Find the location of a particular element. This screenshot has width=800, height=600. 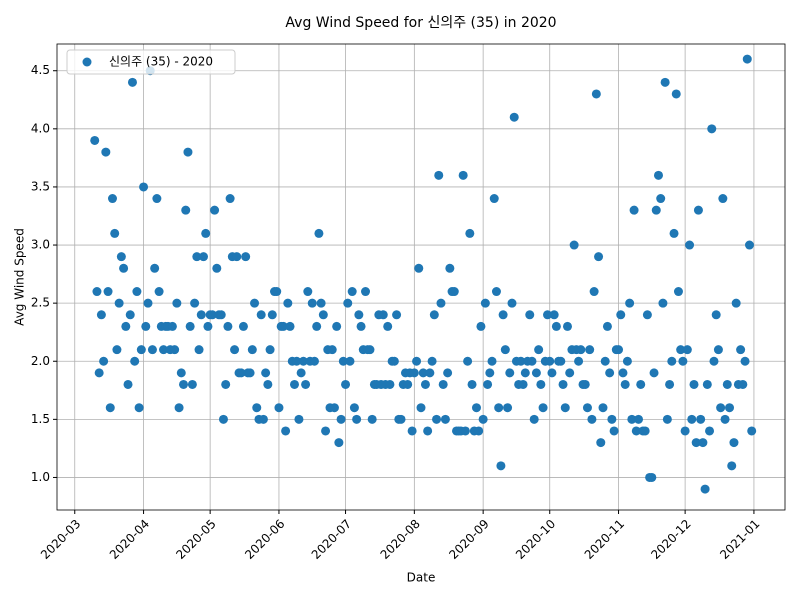

legend-box is located at coordinates (151, 62).